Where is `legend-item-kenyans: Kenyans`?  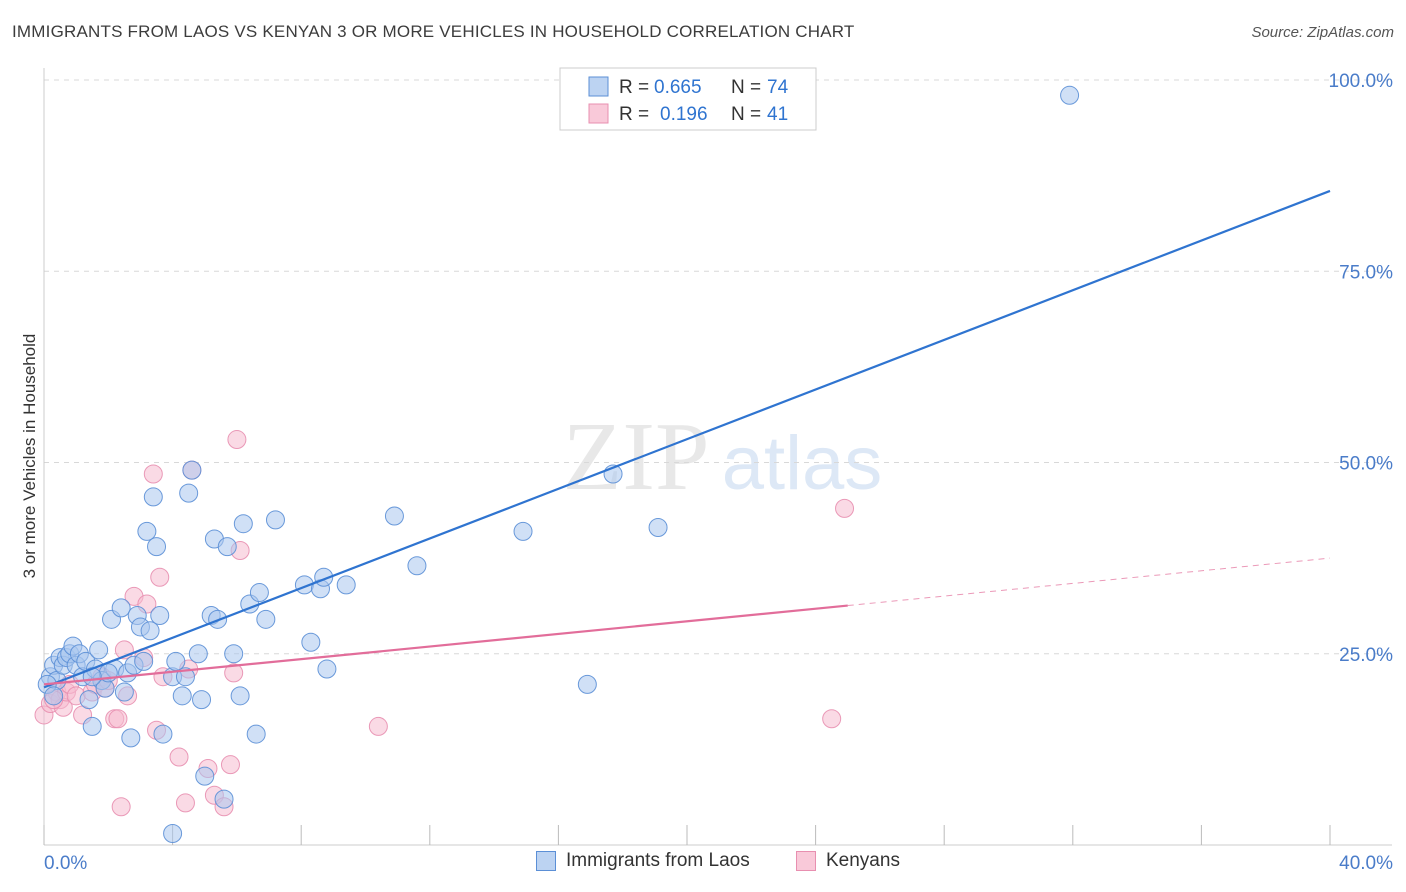
legend-item-kenyans: Kenyans is located at coordinates (848, 861).